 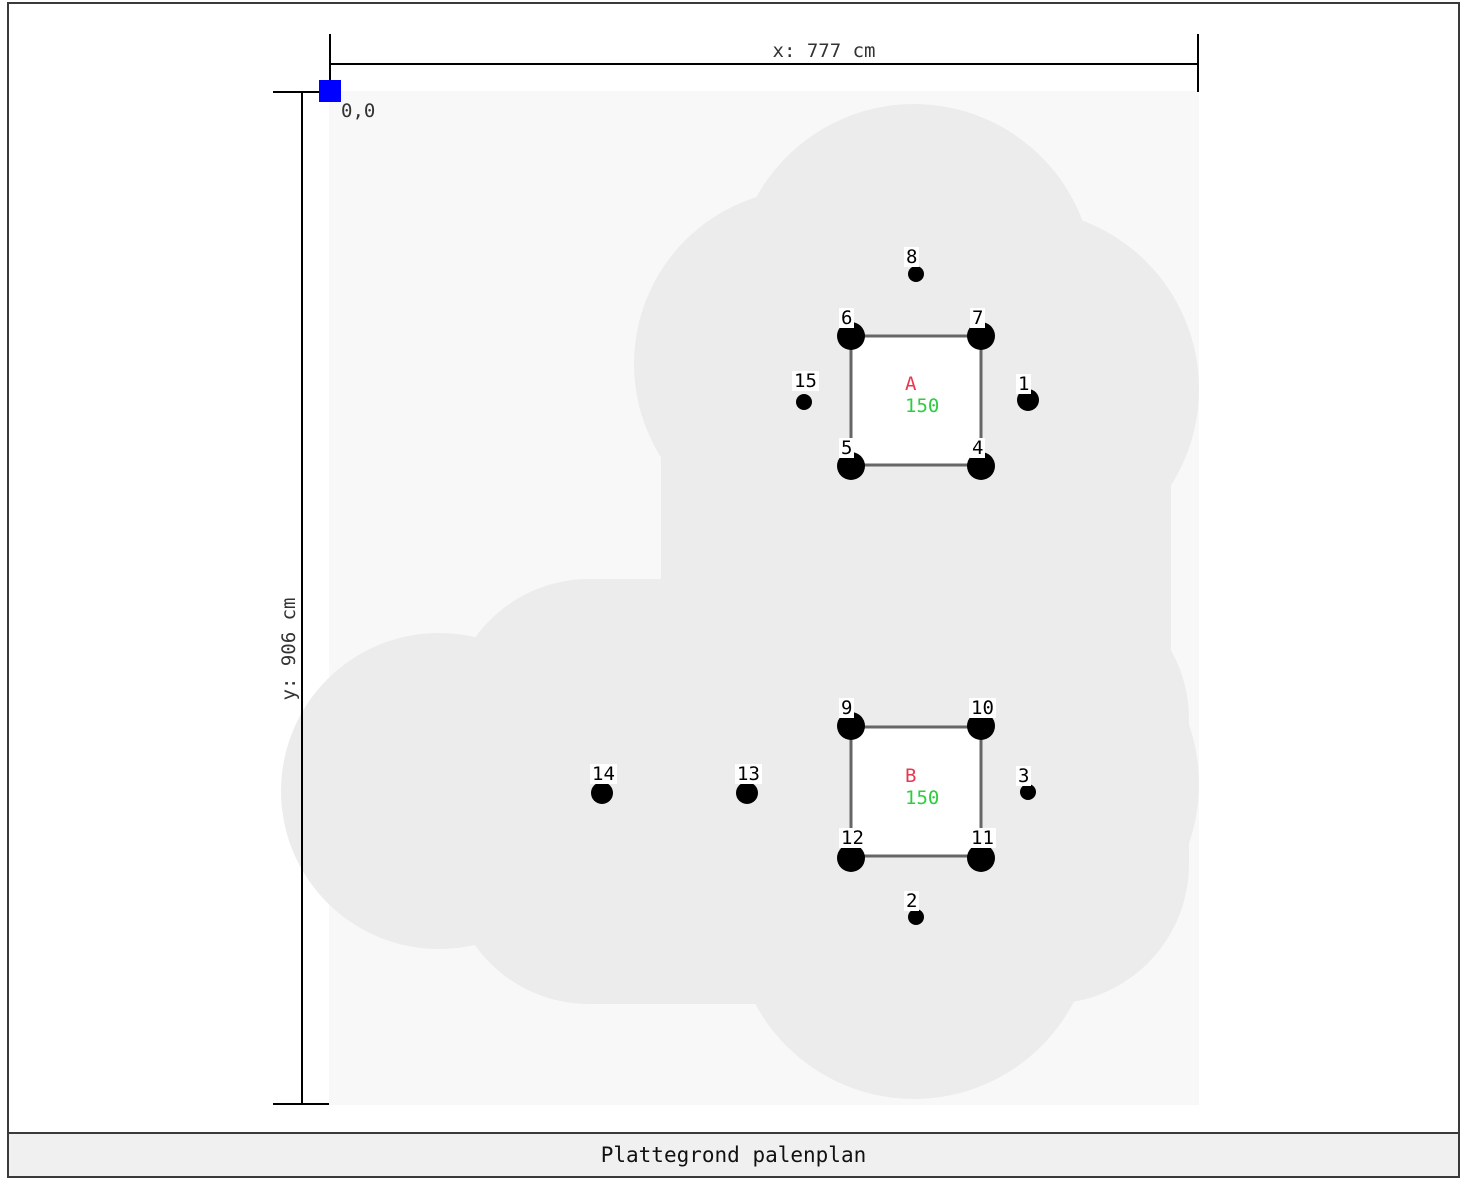 What do you see at coordinates (824, 51) in the screenshot?
I see `x-dimension-label: x: 777 cm` at bounding box center [824, 51].